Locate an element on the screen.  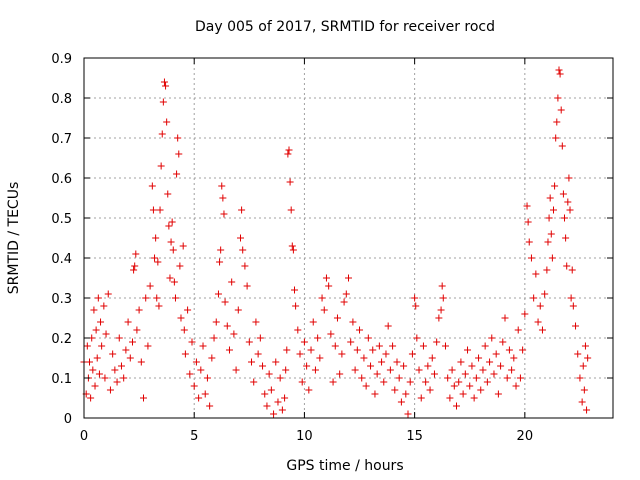
y-tick-label: 0.7 is located at coordinates (61, 139).